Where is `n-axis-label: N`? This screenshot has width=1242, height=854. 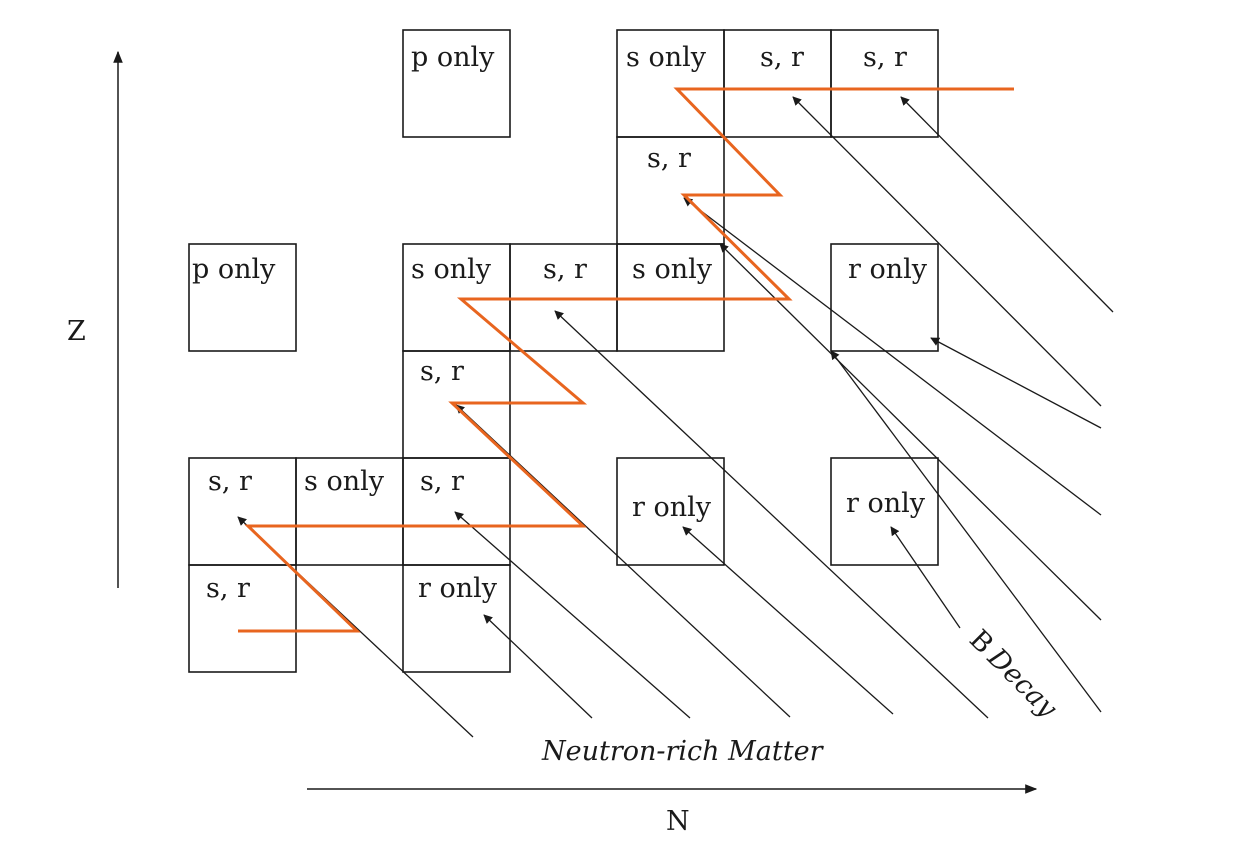
n-axis-label: N is located at coordinates (678, 821).